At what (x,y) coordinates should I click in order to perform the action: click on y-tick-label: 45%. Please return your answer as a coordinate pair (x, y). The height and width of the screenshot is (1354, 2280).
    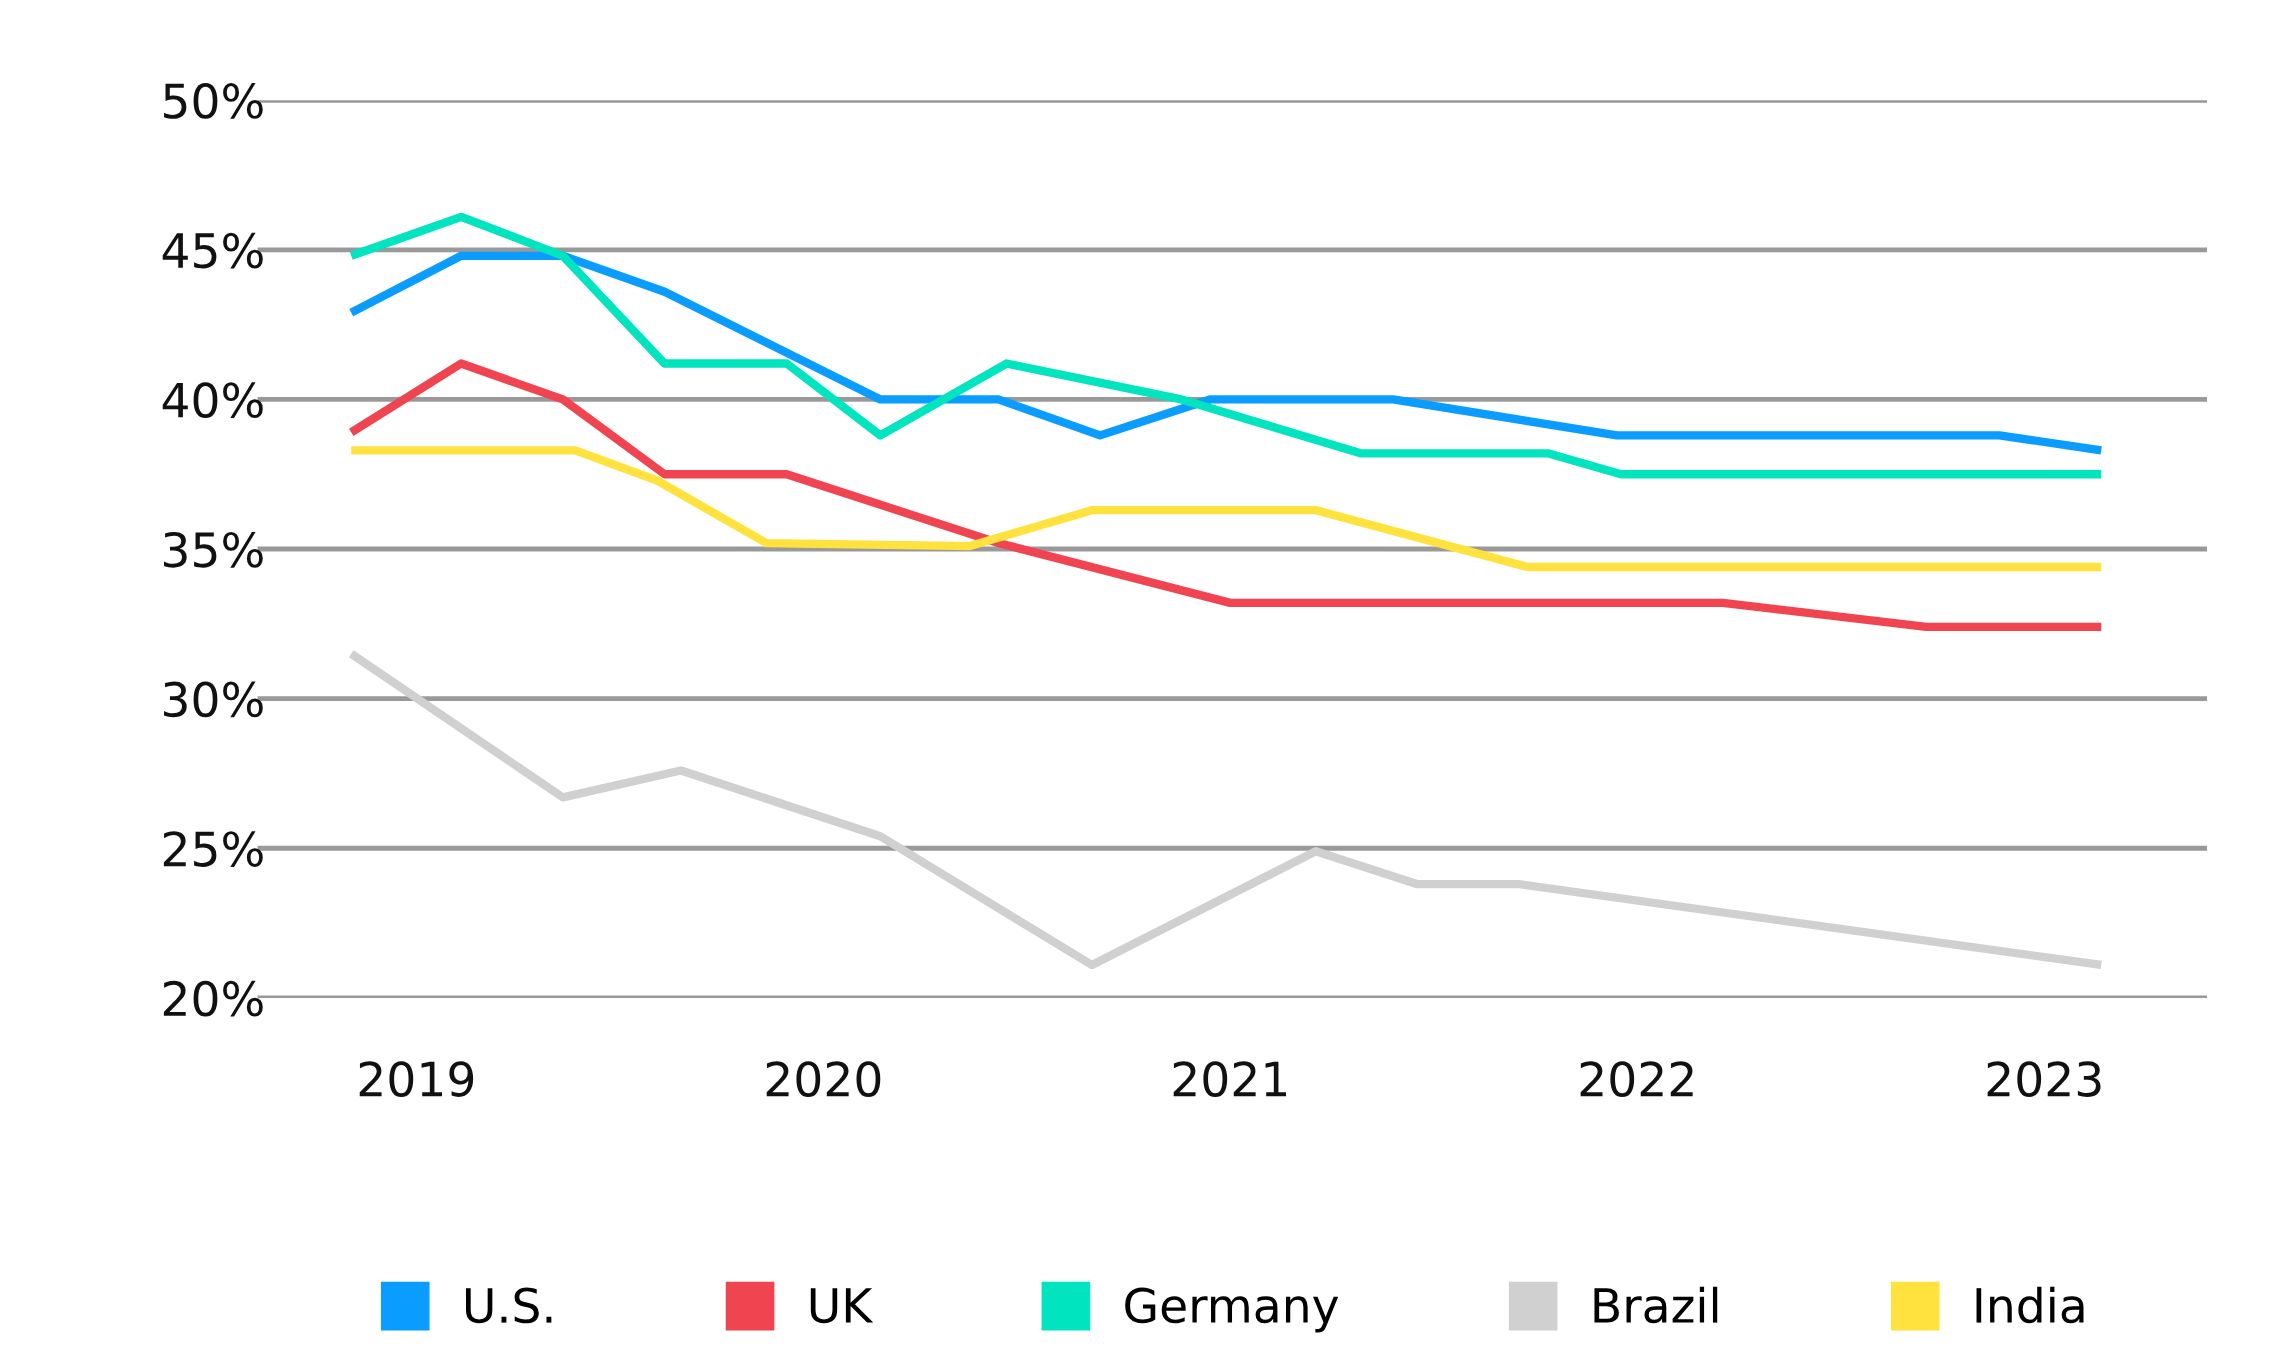
    Looking at the image, I should click on (212, 250).